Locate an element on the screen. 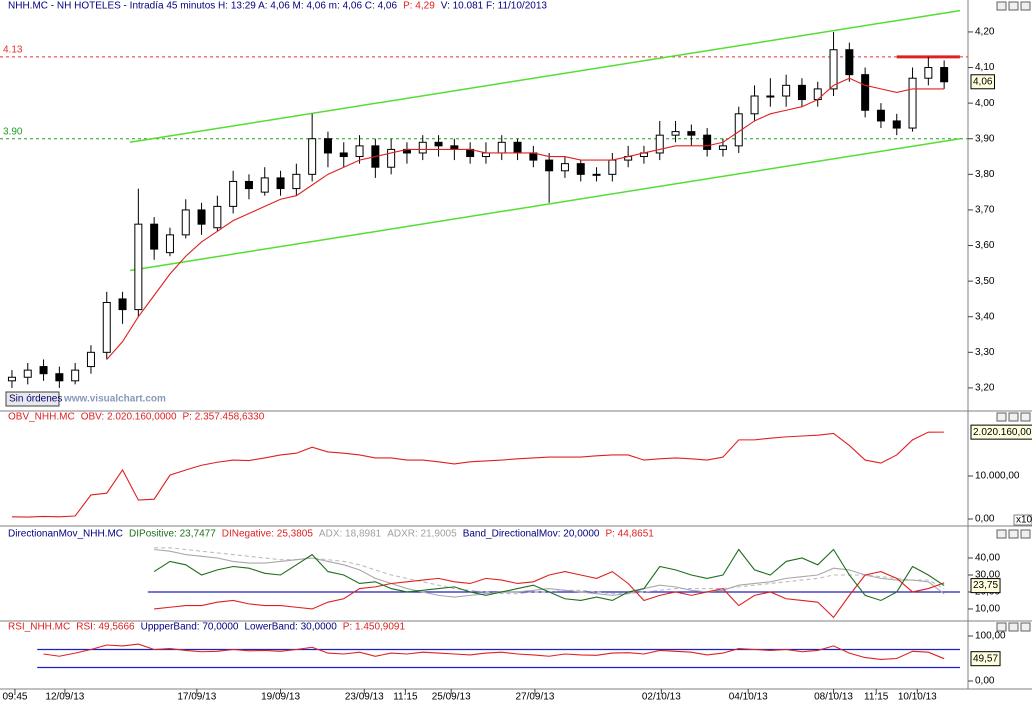 The image size is (1032, 703). y-tick-label: 40,00 is located at coordinates (987, 558).